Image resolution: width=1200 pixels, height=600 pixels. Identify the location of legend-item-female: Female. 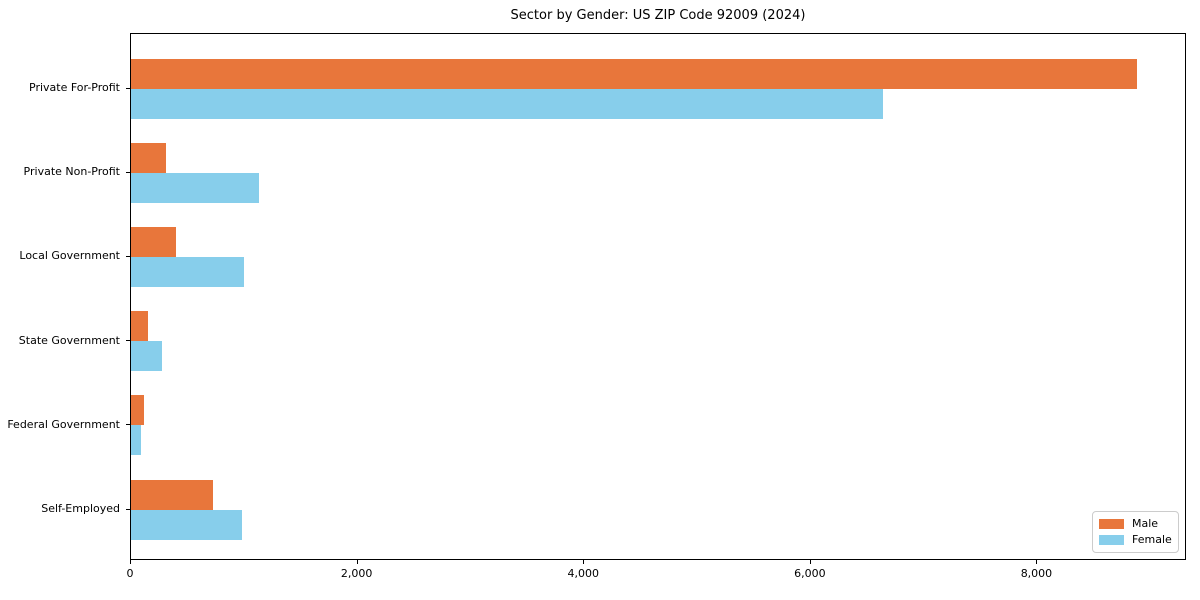
(1135, 540).